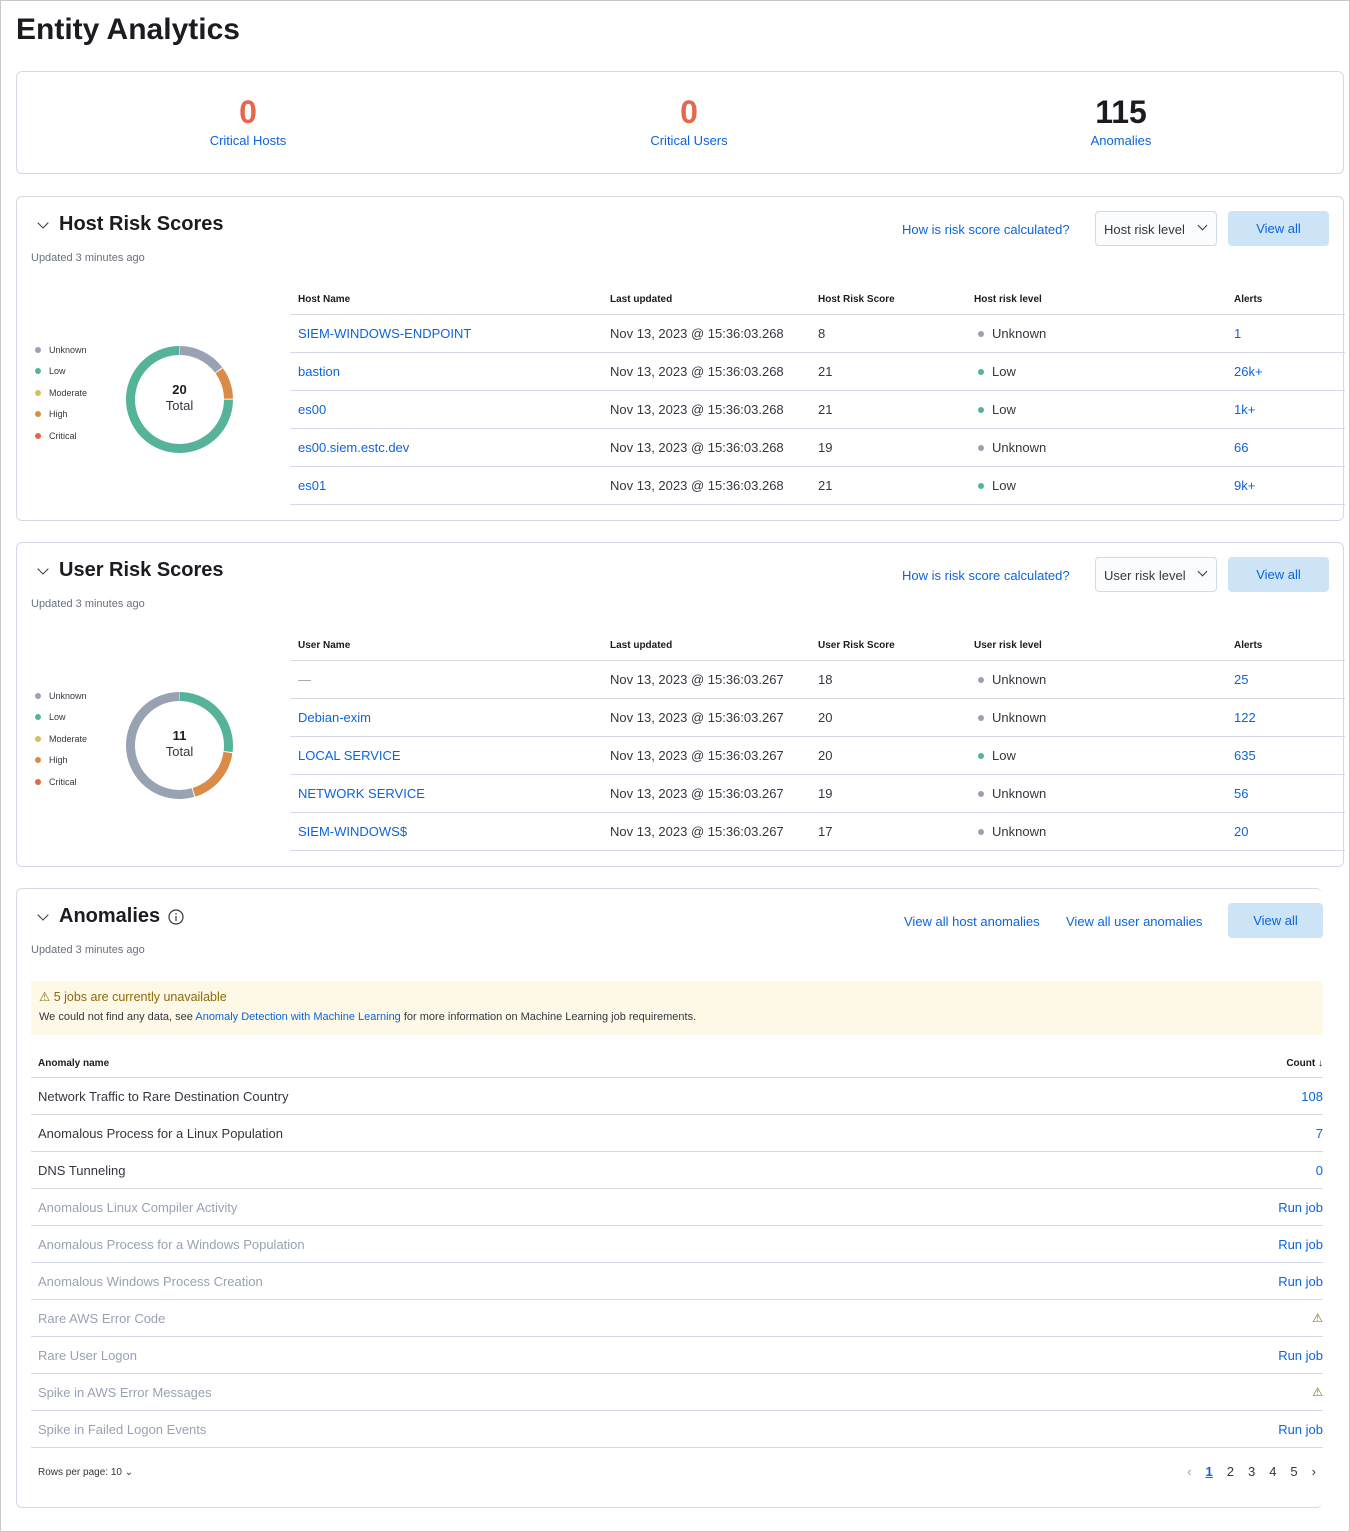  Describe the element at coordinates (1304, 1063) in the screenshot. I see `column-header-count: Count ↓` at that location.